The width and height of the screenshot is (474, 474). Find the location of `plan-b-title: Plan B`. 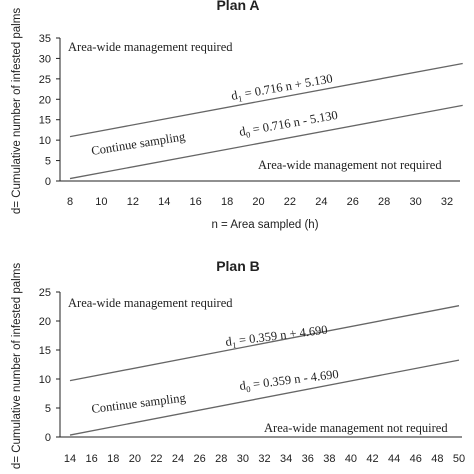

plan-b-title: Plan B is located at coordinates (238, 266).